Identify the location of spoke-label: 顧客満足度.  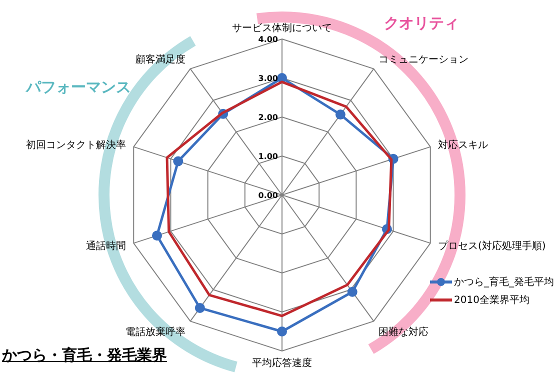
(161, 59).